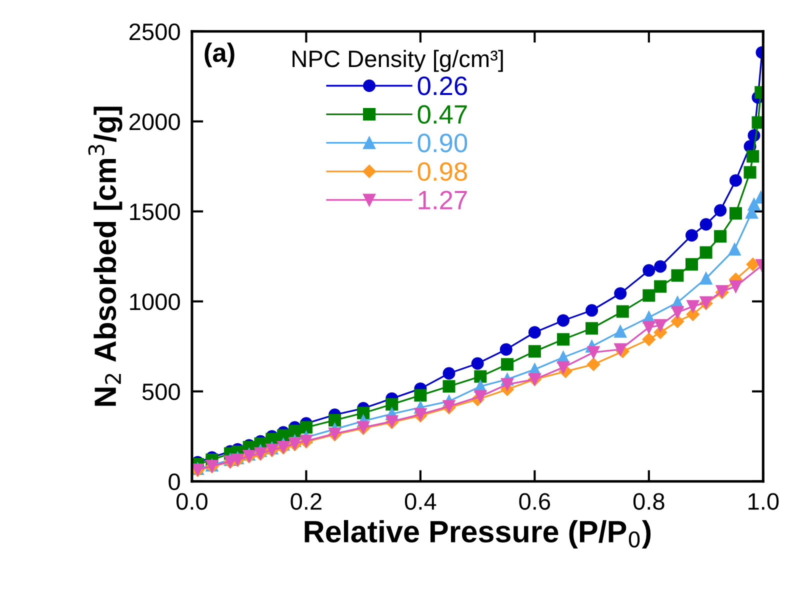  What do you see at coordinates (442, 171) in the screenshot?
I see `legend-label: 0.98` at bounding box center [442, 171].